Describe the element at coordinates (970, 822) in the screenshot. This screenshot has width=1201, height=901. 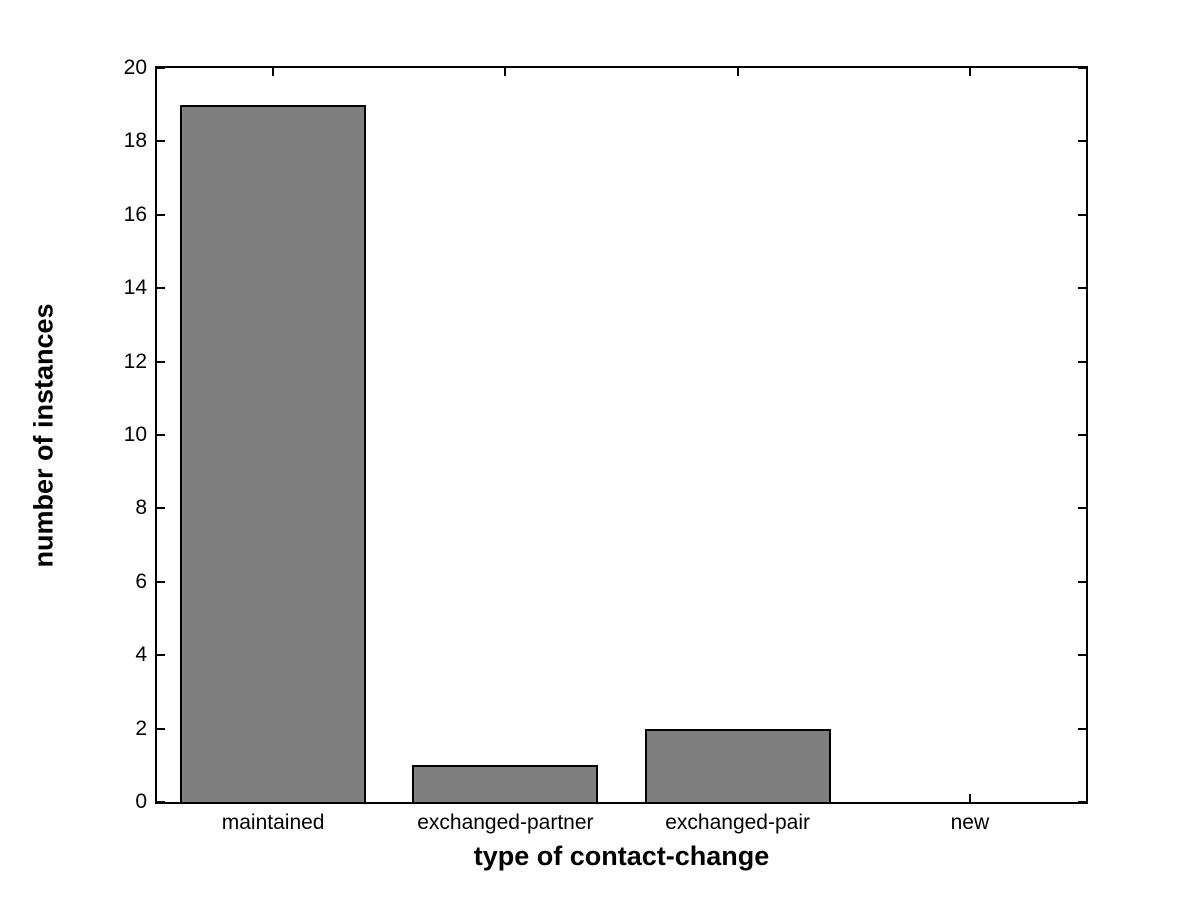
I see `x-tick-label: new` at that location.